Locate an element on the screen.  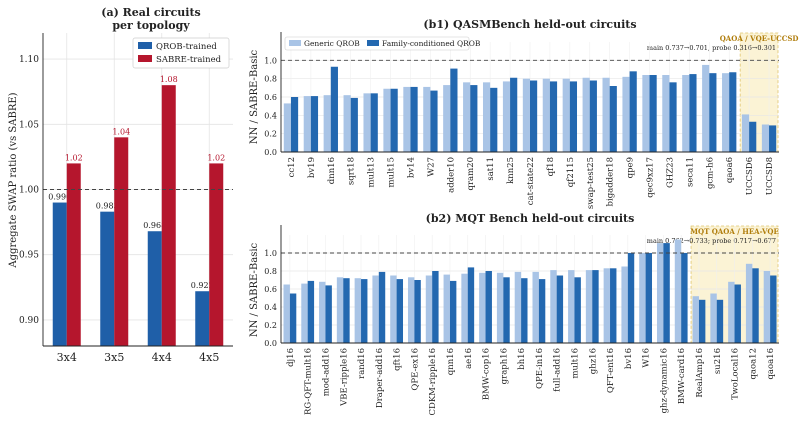
panel-a-legend-box is located at coordinates (181, 53).